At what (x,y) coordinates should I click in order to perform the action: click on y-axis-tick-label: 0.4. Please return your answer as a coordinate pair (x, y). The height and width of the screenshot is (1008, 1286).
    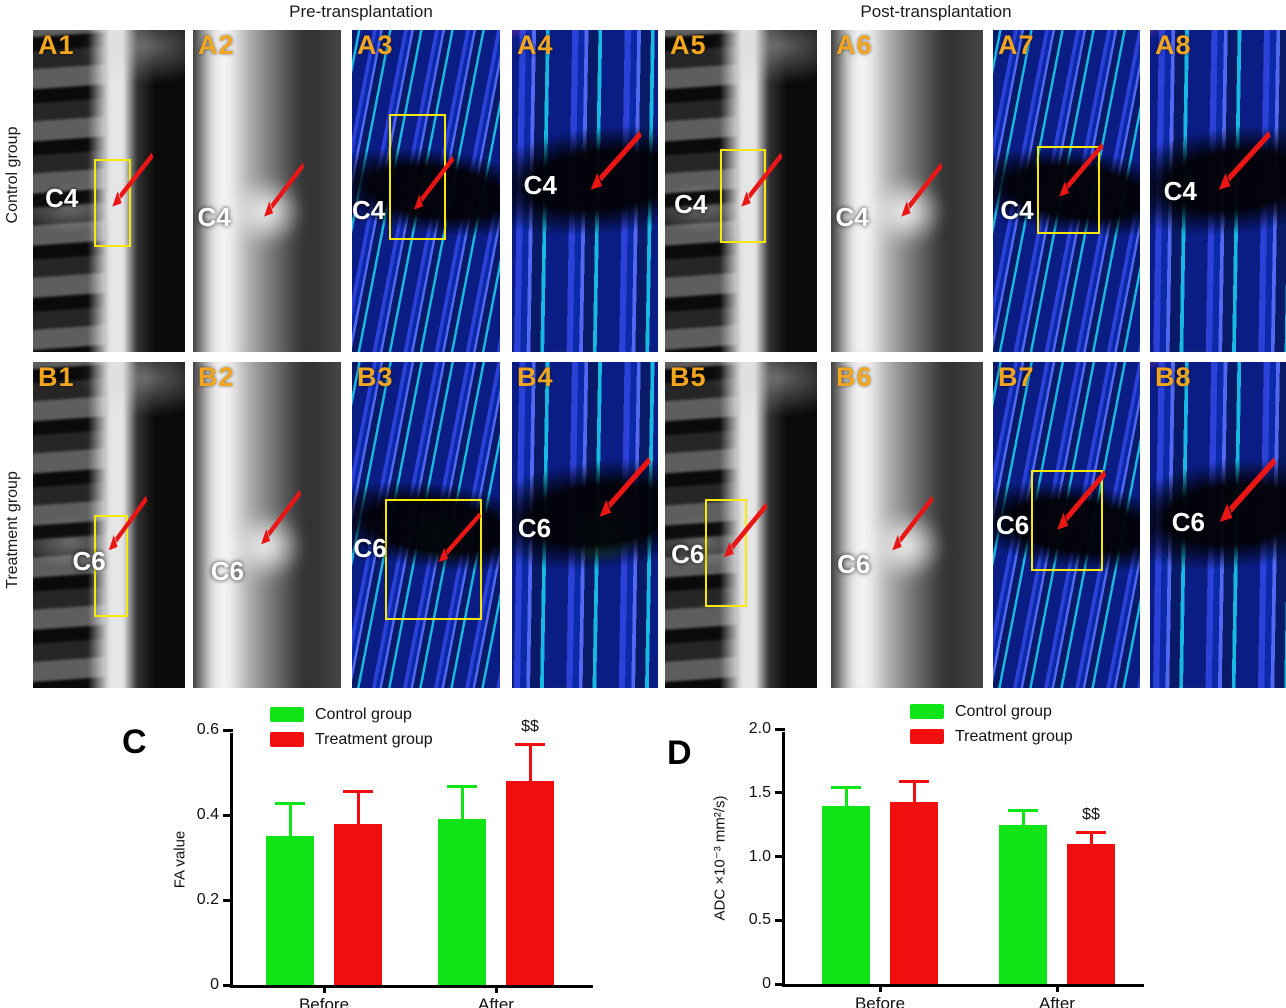
    Looking at the image, I should click on (207, 814).